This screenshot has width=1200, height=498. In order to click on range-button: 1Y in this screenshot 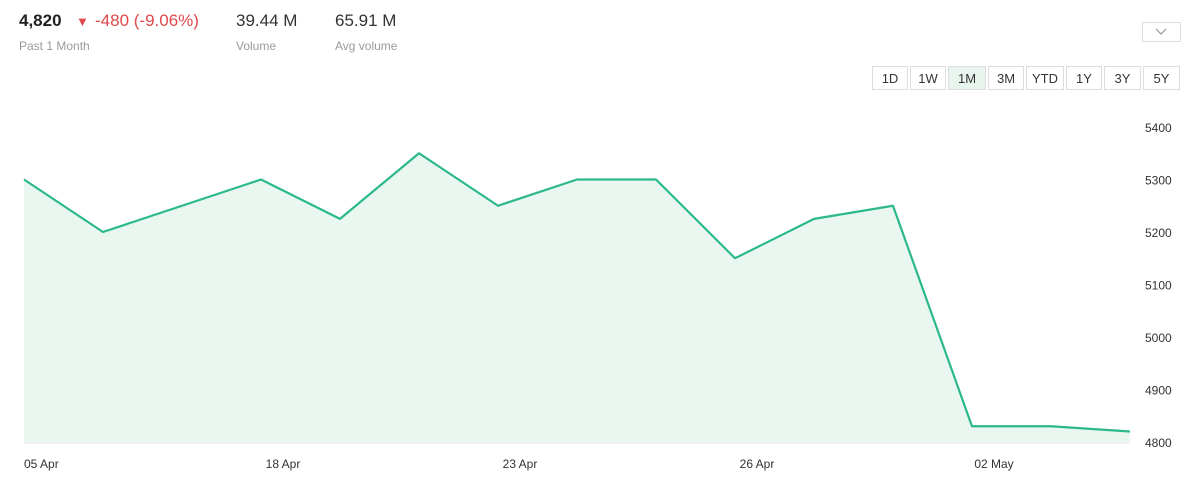, I will do `click(1084, 78)`.